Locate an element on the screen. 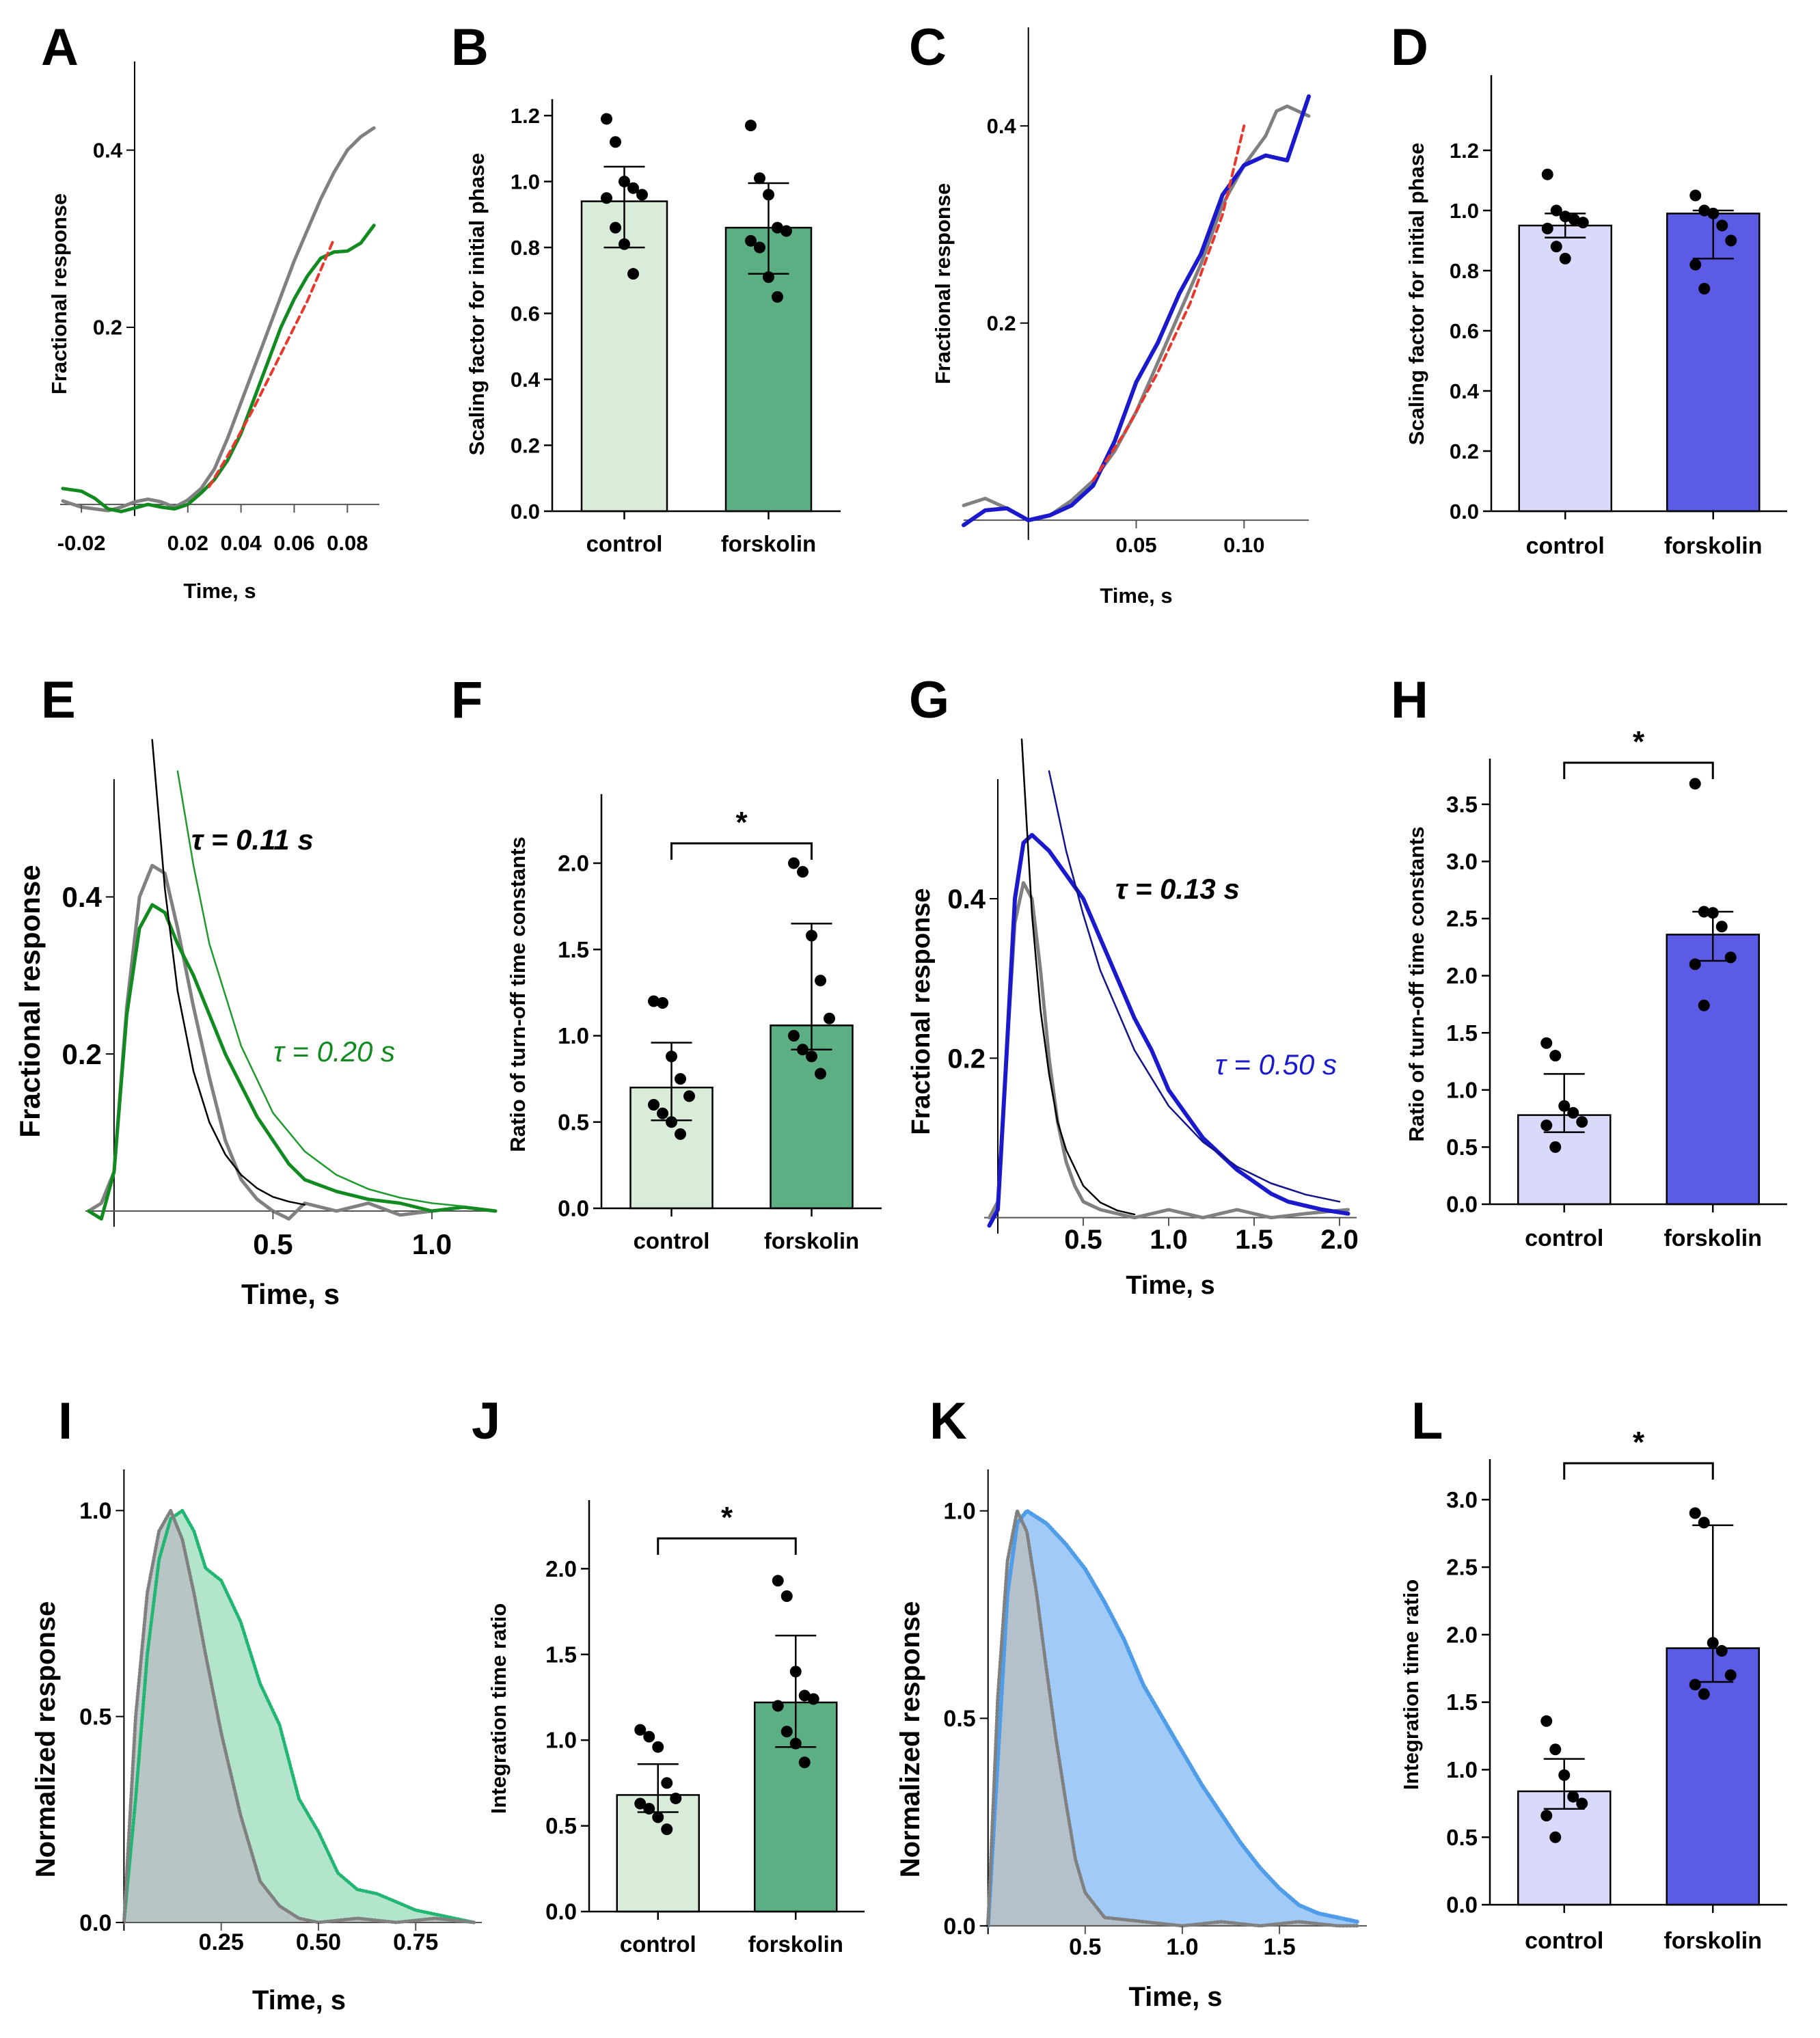 The height and width of the screenshot is (2038, 1820). x-tick-label: 0.10 is located at coordinates (1243, 545).